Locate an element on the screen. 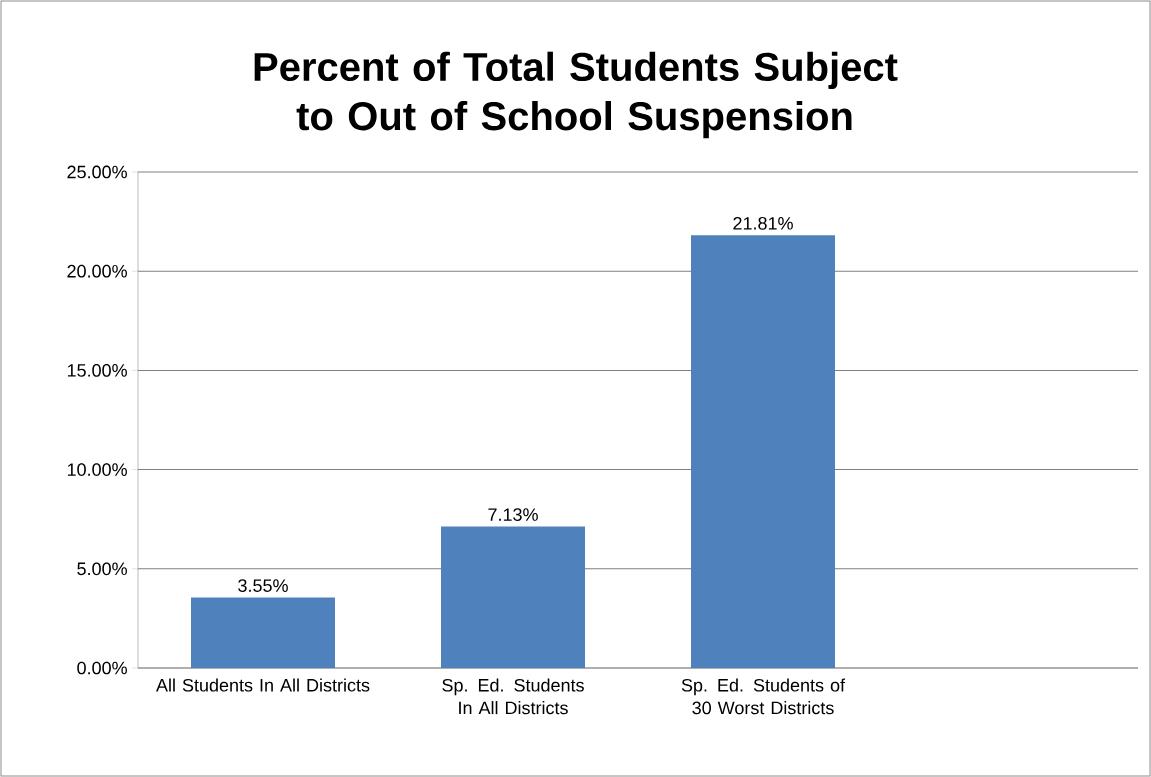 The height and width of the screenshot is (777, 1151). data-label: 3.55% is located at coordinates (263, 585).